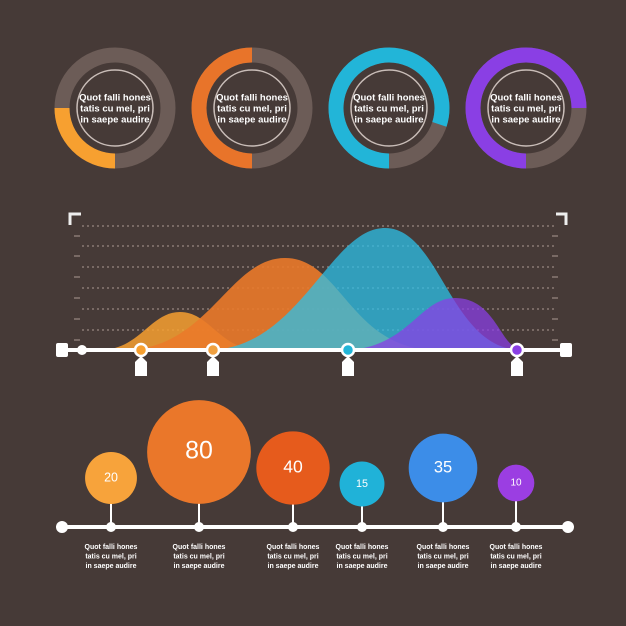  Describe the element at coordinates (316, 288) in the screenshot. I see `axis-ticks` at that location.